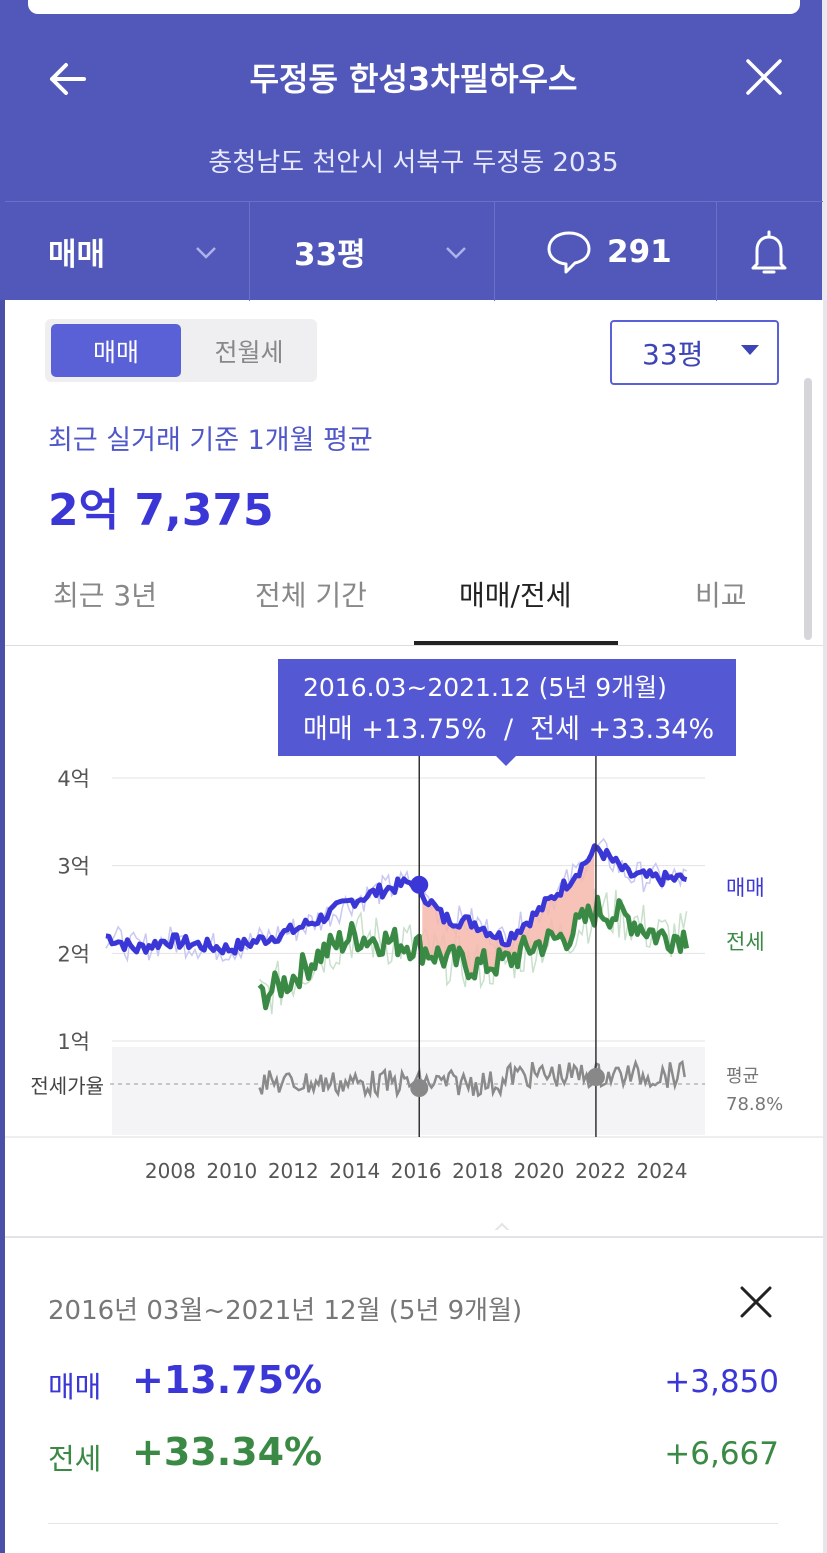  Describe the element at coordinates (330, 255) in the screenshot. I see `size-label: 33평` at that location.